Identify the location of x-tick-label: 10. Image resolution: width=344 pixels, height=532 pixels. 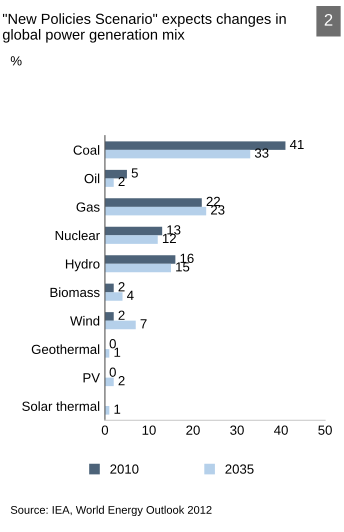
(149, 430).